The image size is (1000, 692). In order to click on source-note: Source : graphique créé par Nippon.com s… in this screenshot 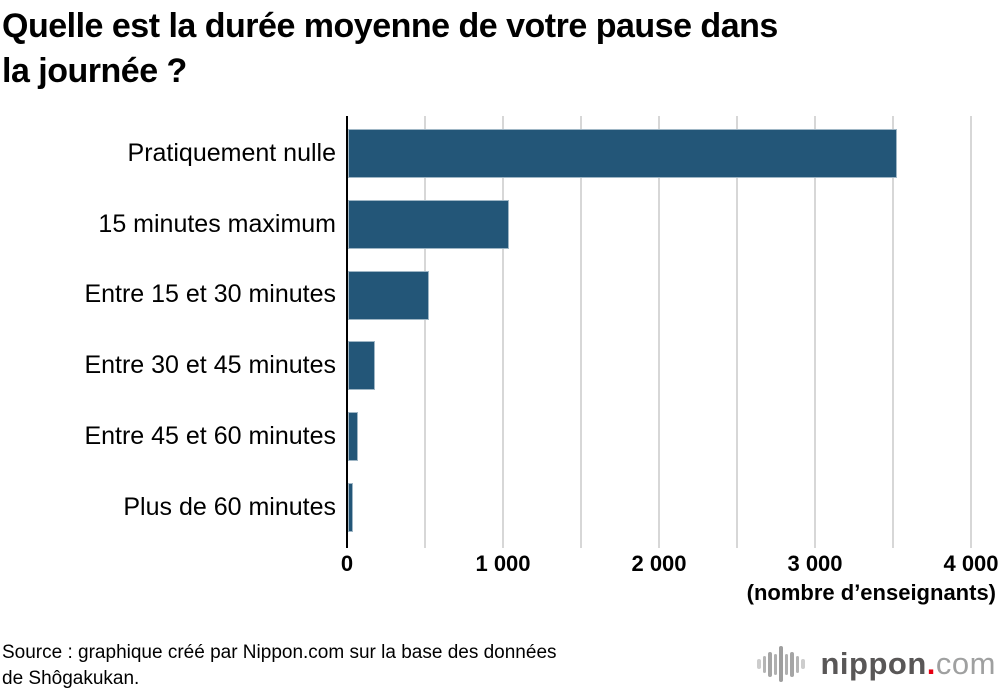, I will do `click(279, 666)`.